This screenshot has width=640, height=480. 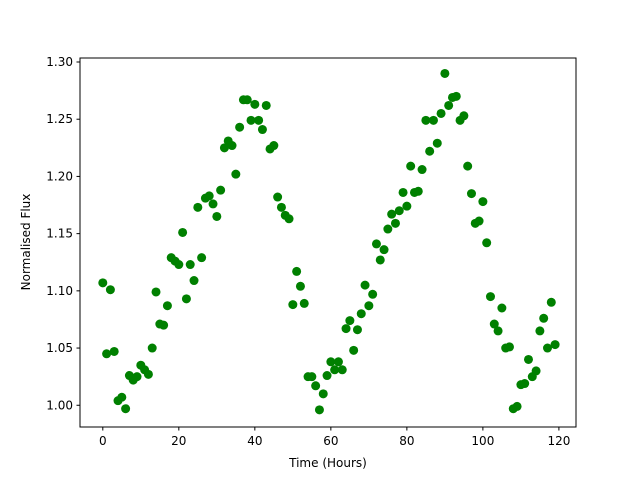 What do you see at coordinates (558, 441) in the screenshot?
I see `x-tick-label: 120` at bounding box center [558, 441].